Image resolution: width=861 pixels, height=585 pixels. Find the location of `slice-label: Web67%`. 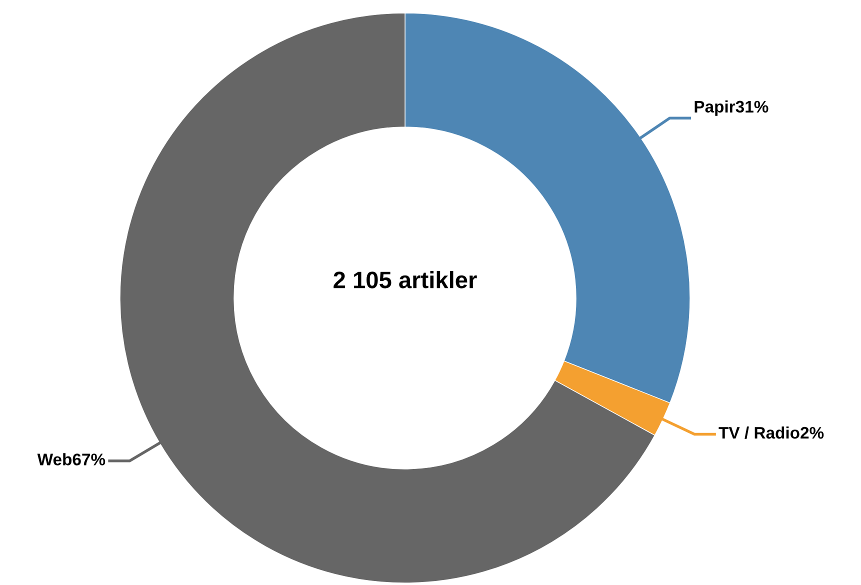

slice-label: Web67% is located at coordinates (71, 459).